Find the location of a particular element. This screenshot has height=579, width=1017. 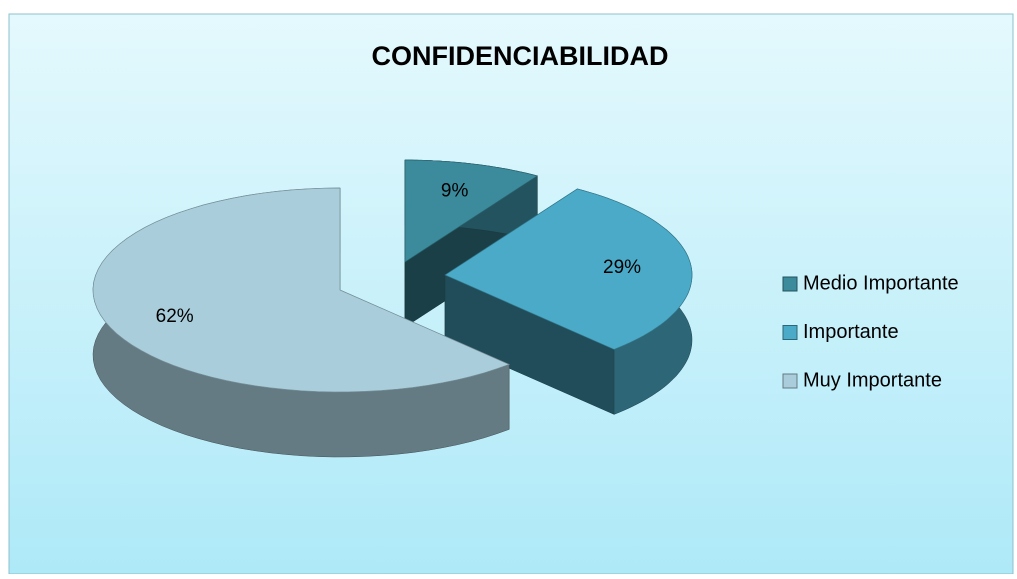

slice-group: 29% is located at coordinates (568, 301).